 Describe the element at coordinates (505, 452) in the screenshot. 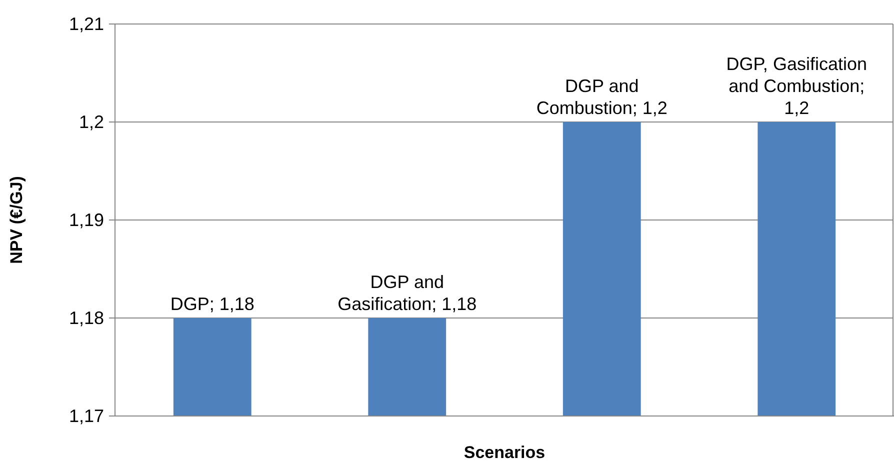

I see `x-axis-title: Scenarios` at that location.